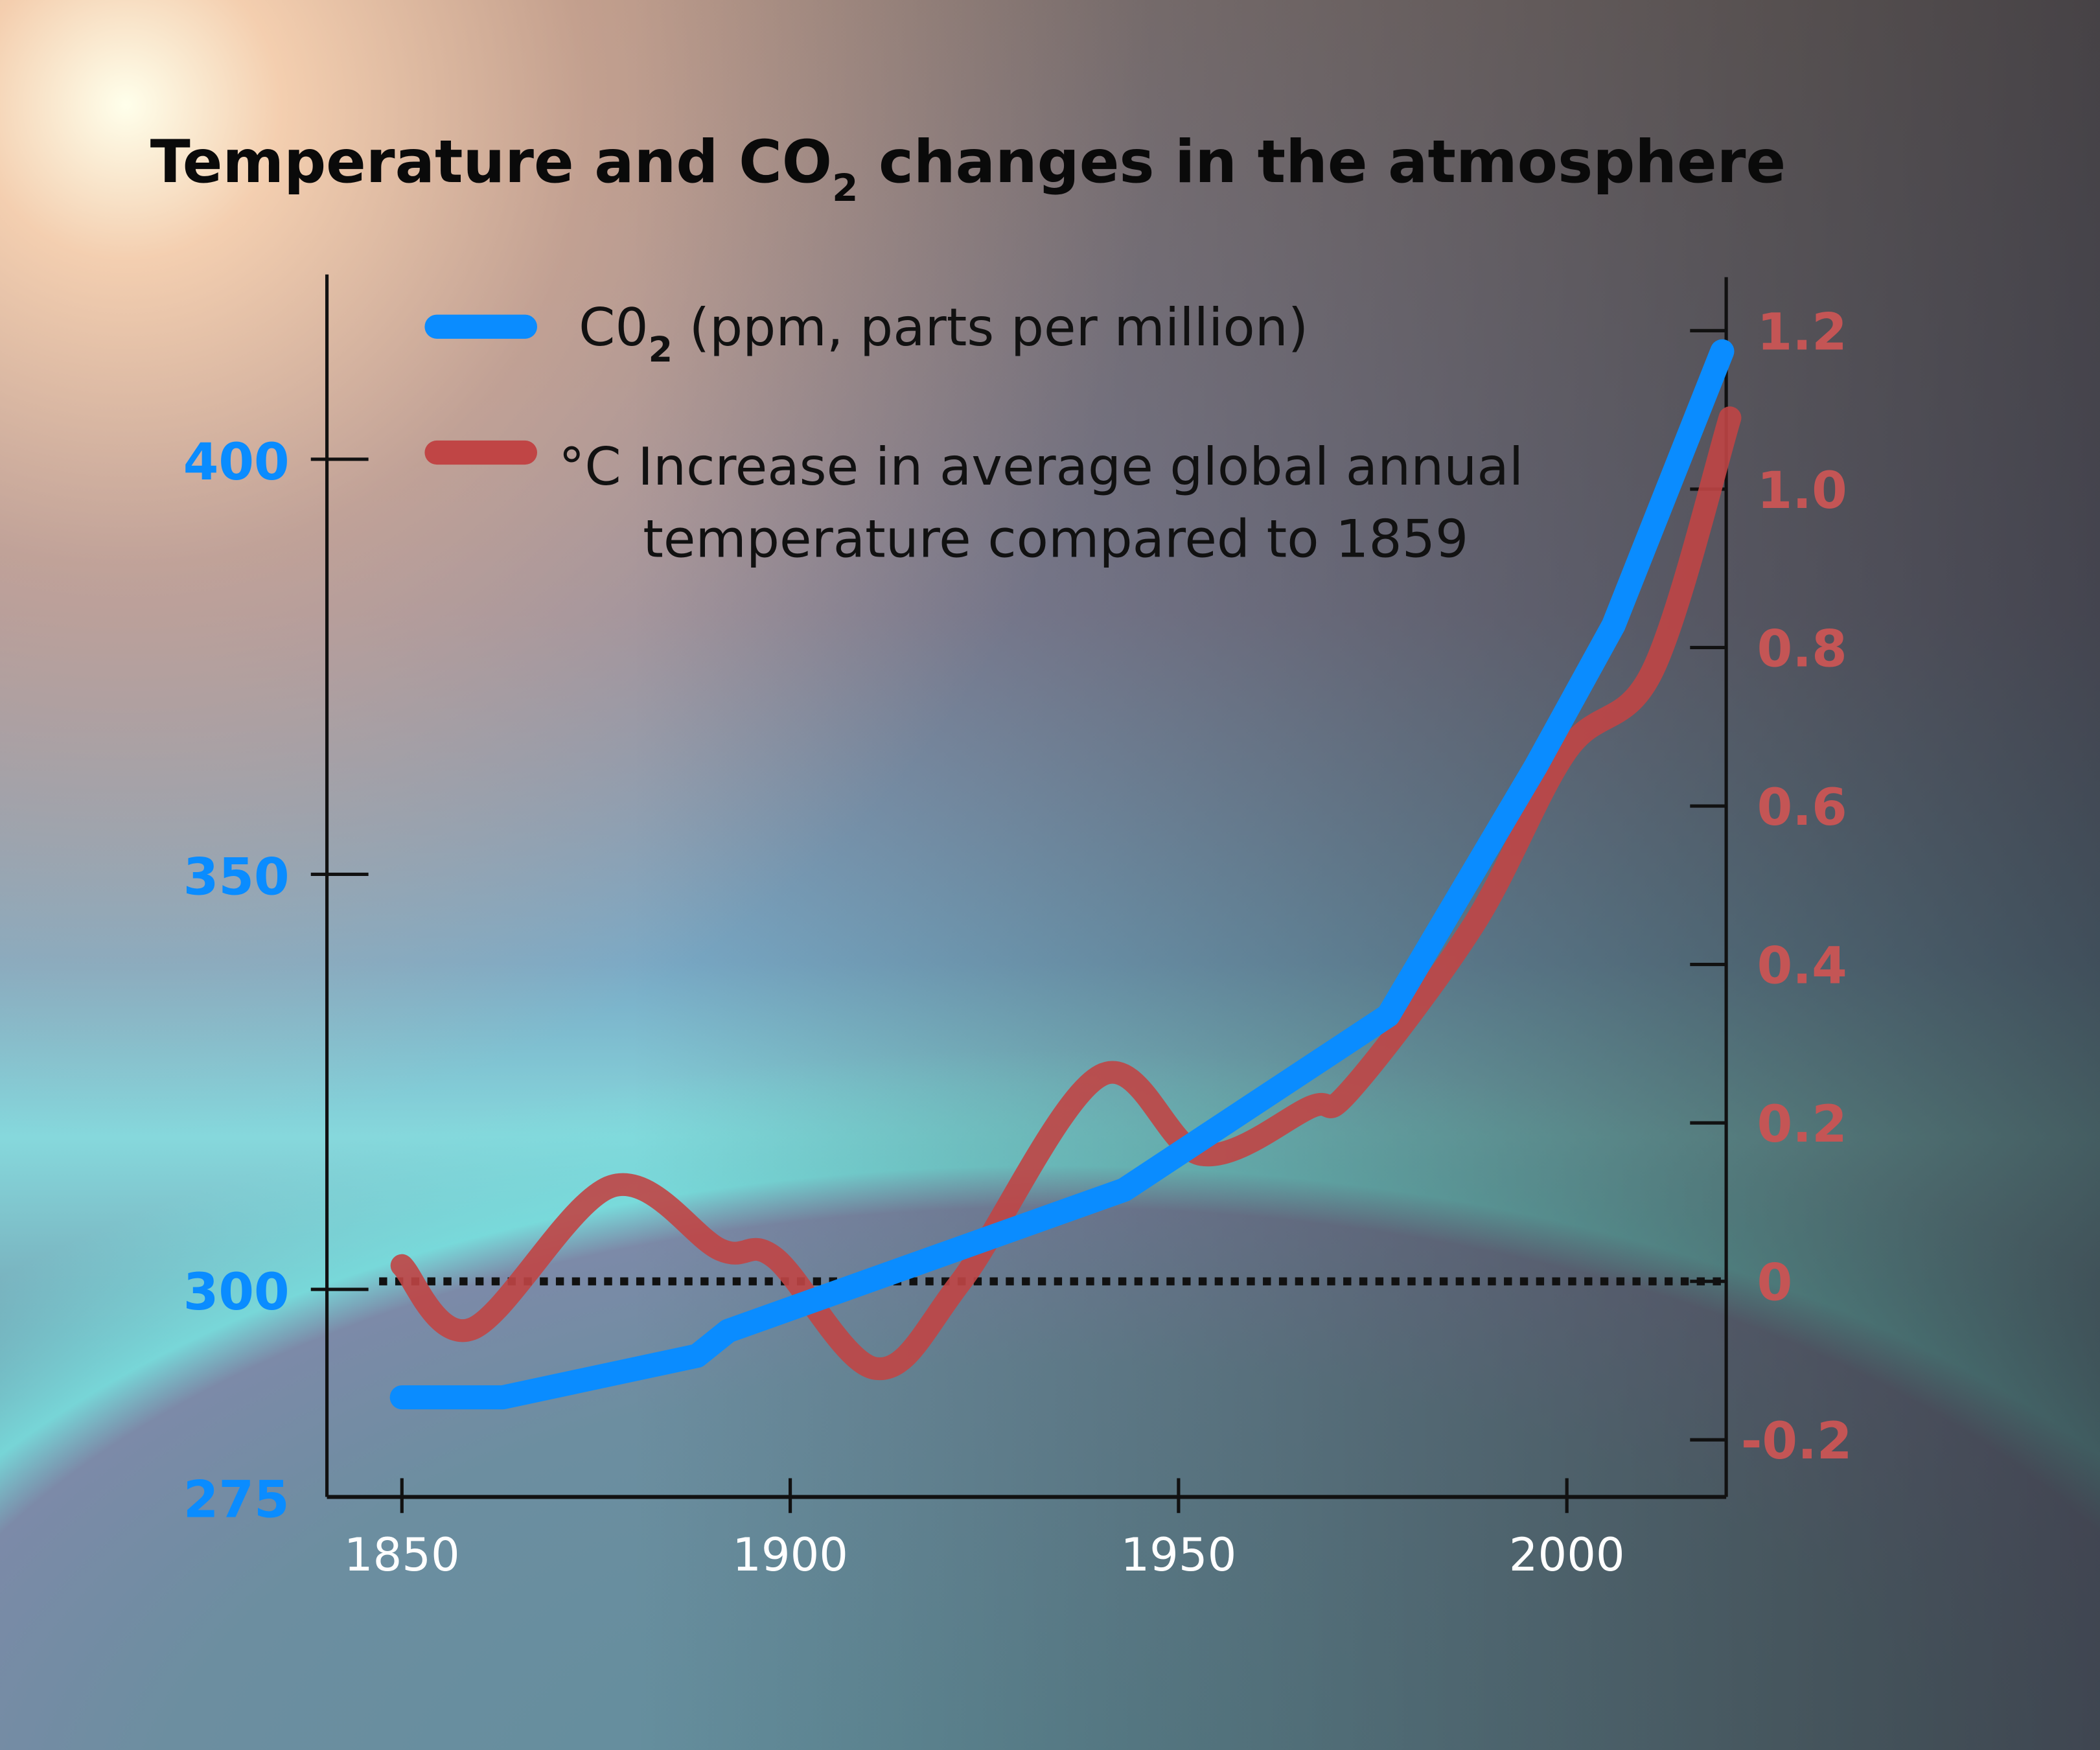 The height and width of the screenshot is (1750, 2100). Describe the element at coordinates (237, 1499) in the screenshot. I see `left-tick-label: 275` at that location.